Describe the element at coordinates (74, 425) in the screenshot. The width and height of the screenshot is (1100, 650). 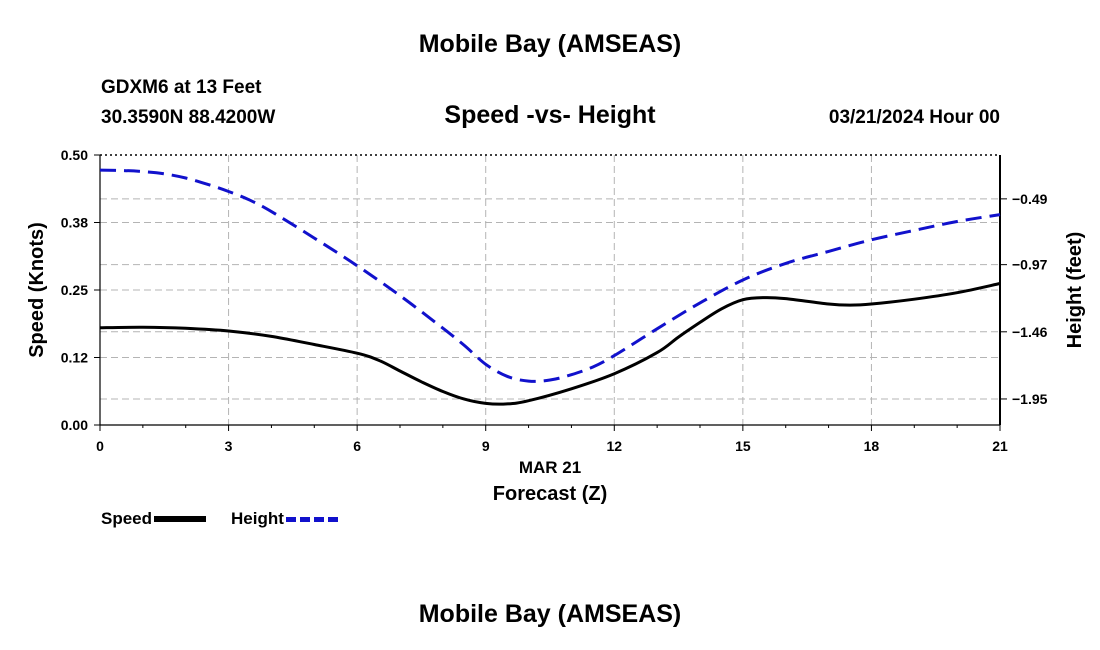
I see `y-tick-label: 0.00` at that location.